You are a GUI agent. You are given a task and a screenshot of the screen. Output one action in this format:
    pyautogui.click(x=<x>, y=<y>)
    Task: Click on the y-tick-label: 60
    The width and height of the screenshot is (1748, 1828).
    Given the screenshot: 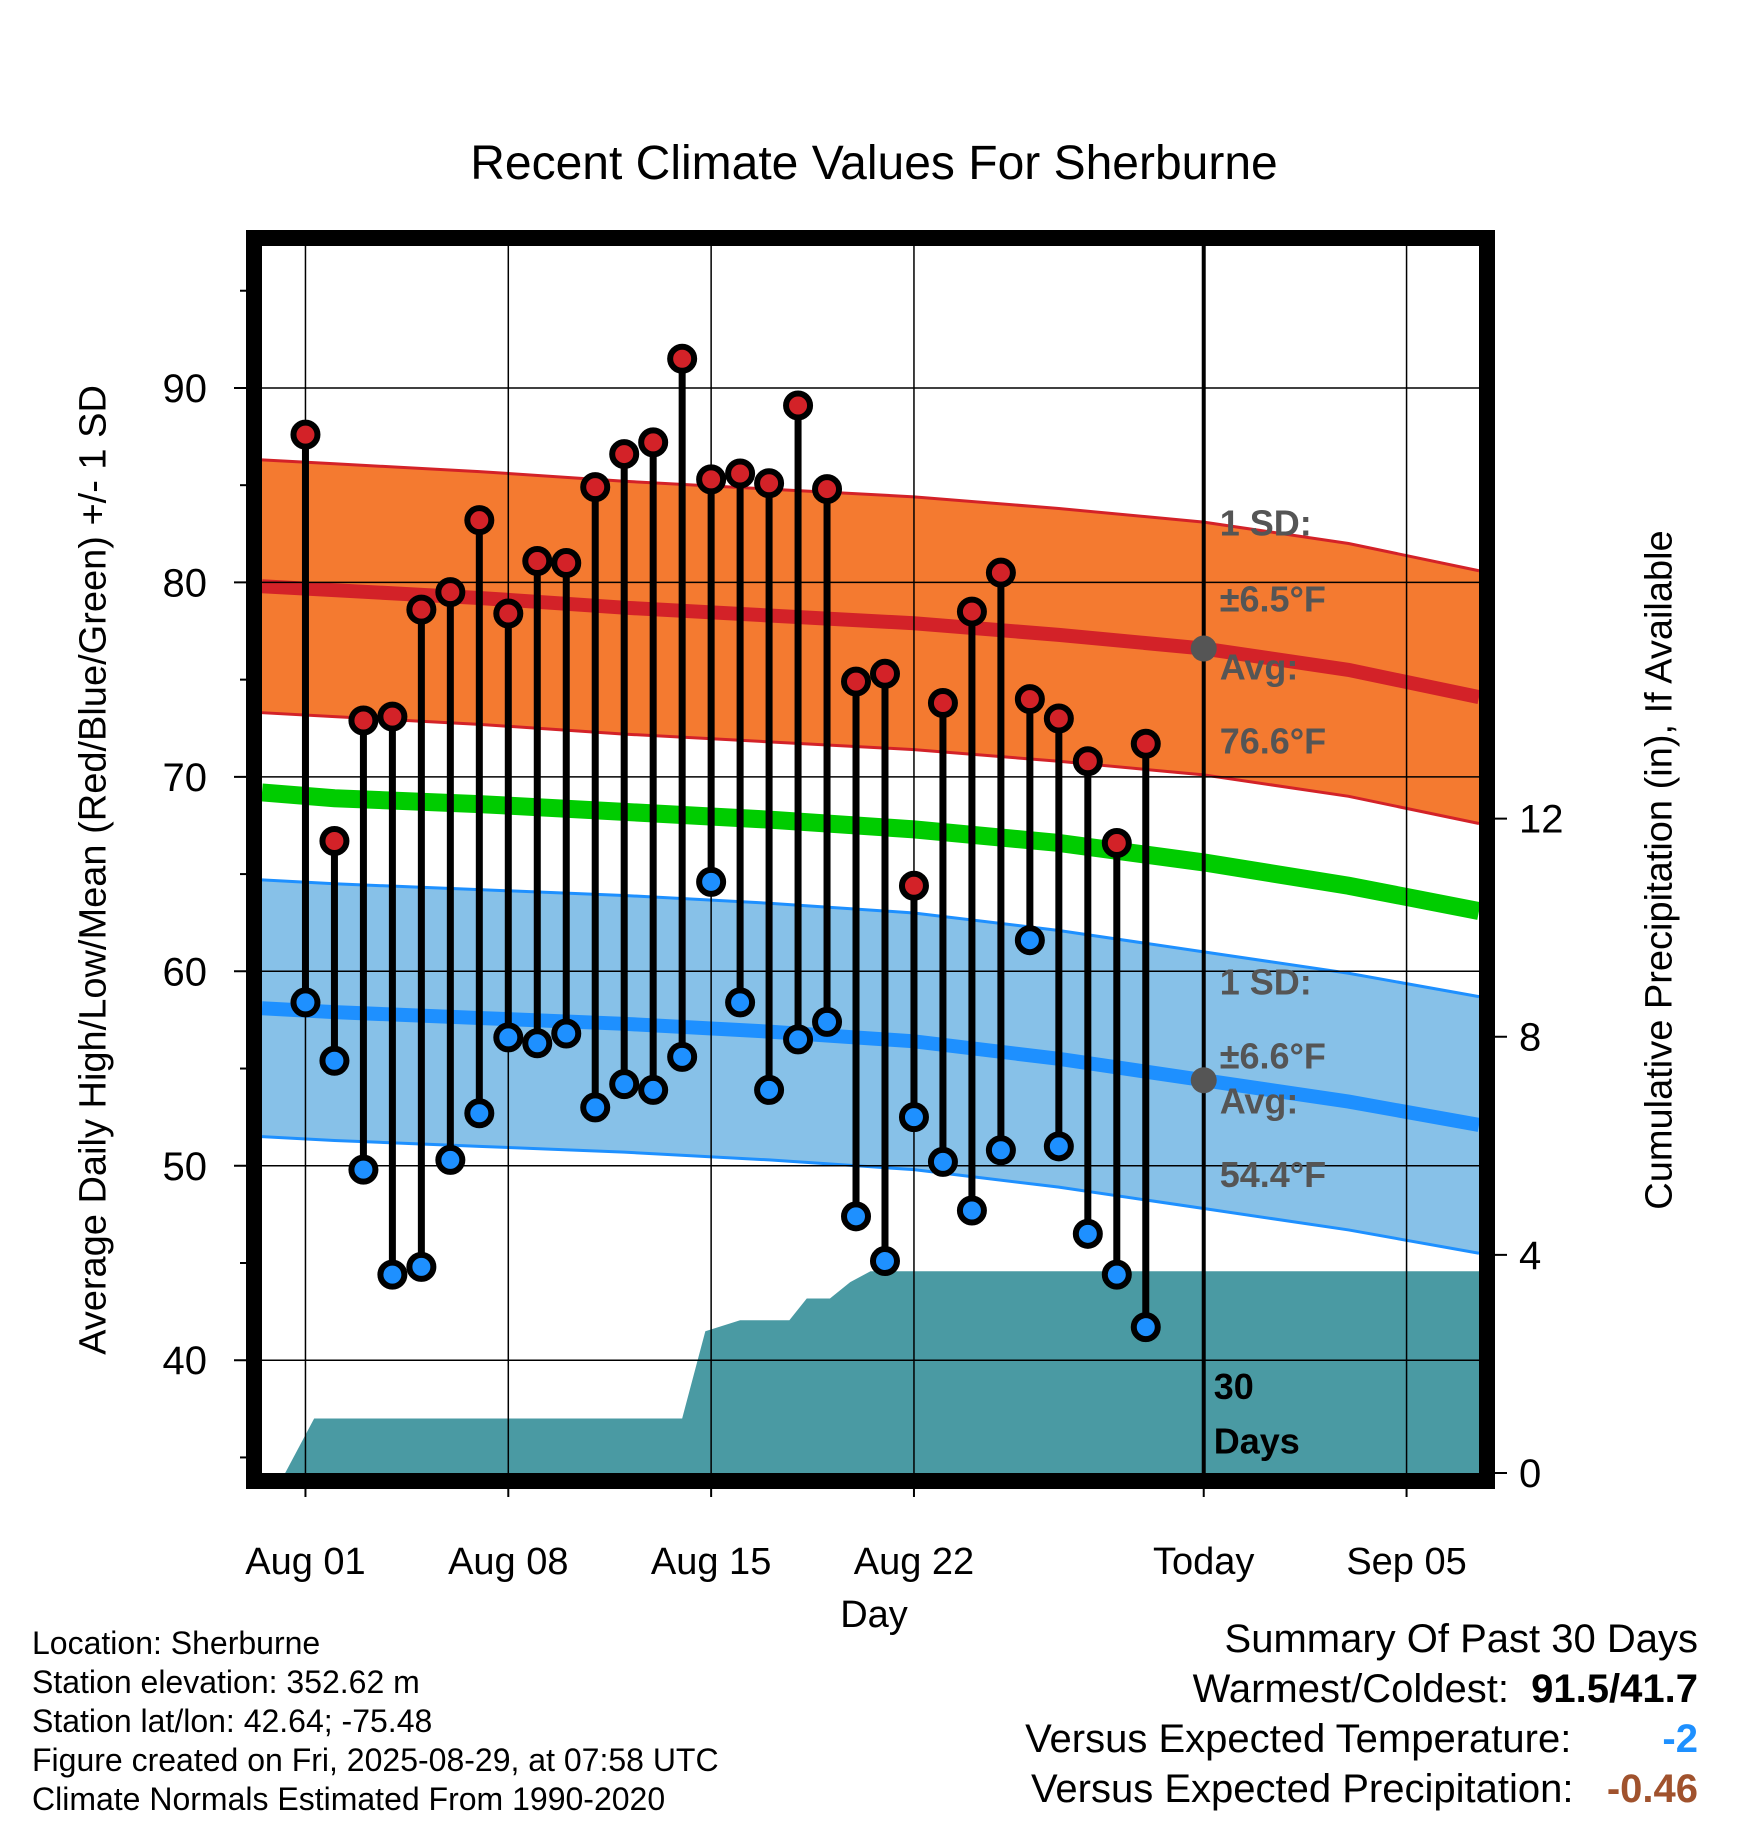 What is the action you would take?
    pyautogui.click(x=185, y=972)
    